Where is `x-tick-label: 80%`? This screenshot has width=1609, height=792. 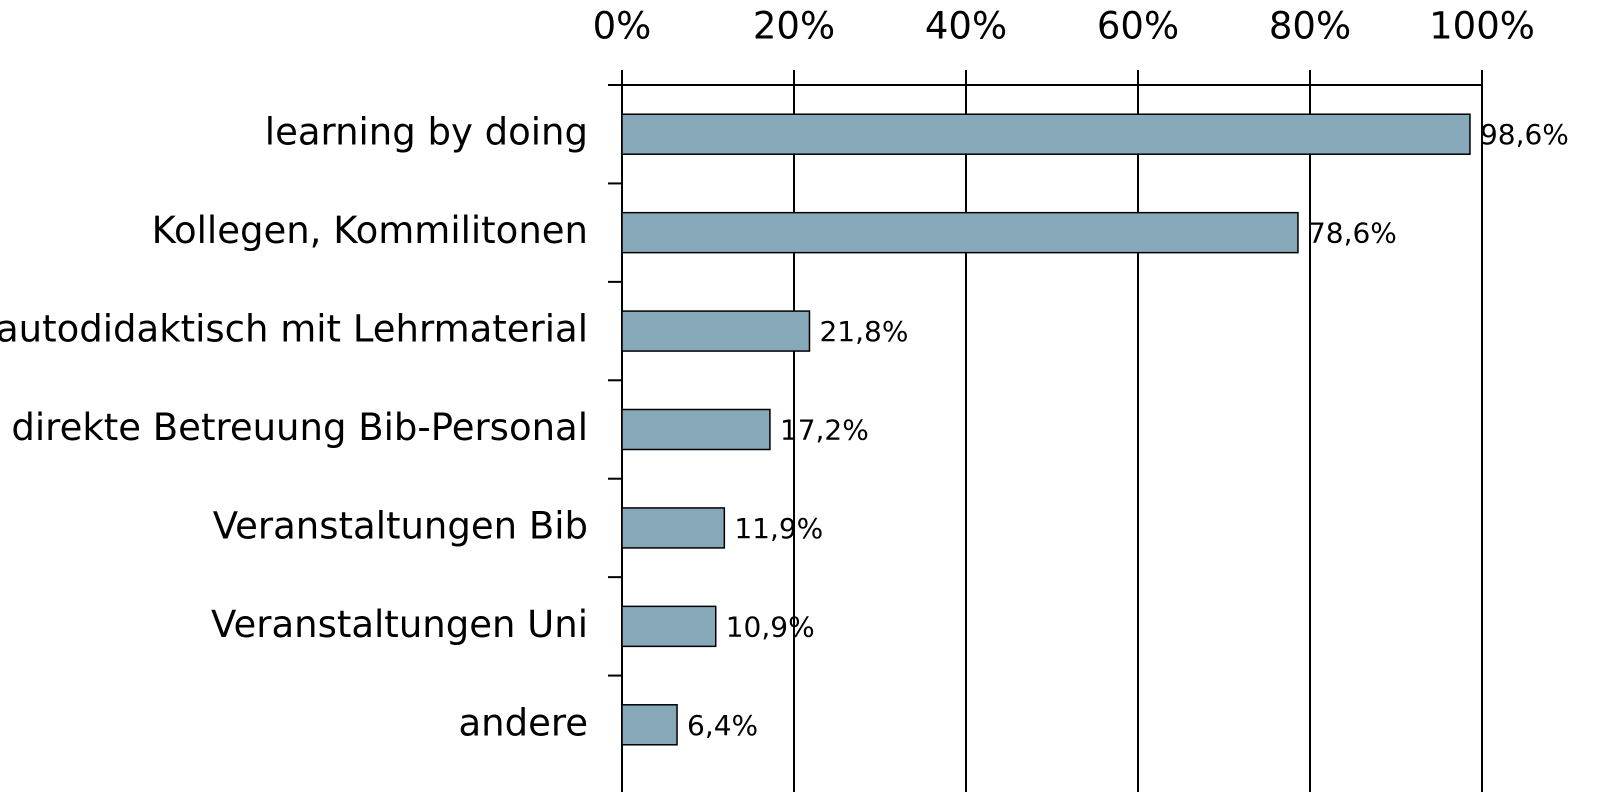 x-tick-label: 80% is located at coordinates (1310, 26).